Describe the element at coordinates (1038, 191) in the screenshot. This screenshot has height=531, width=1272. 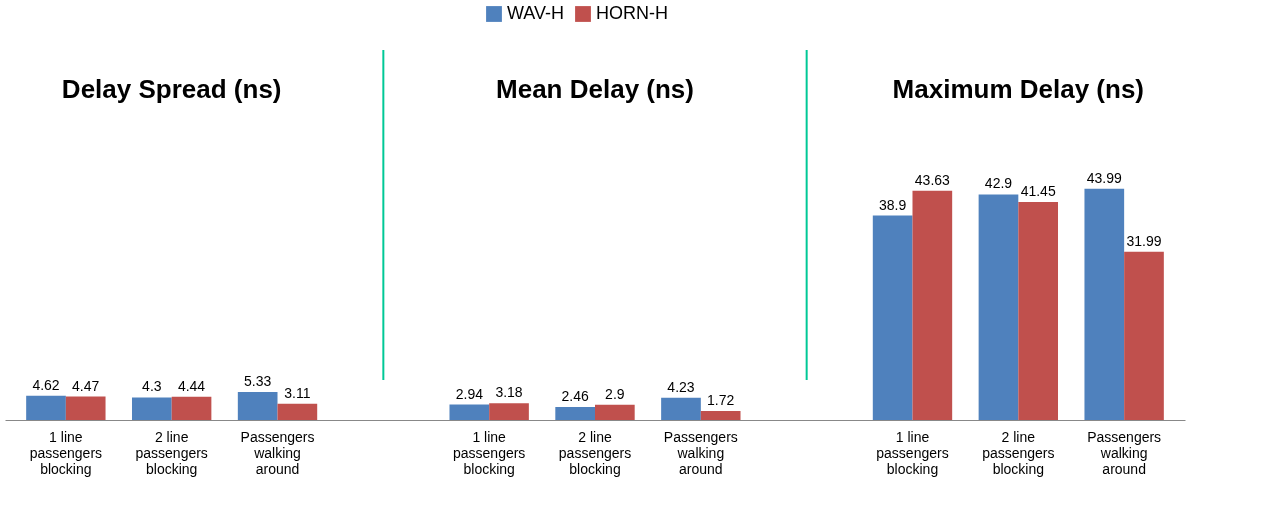
I see `data-label: 41.45` at that location.